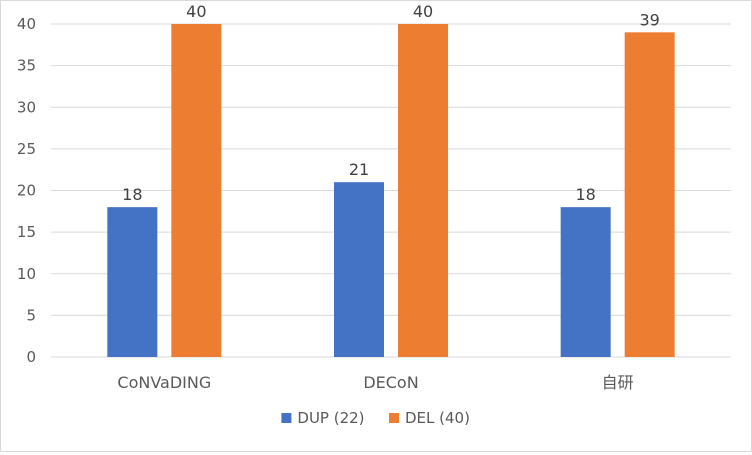  What do you see at coordinates (649, 19) in the screenshot?
I see `data-label: 39` at bounding box center [649, 19].